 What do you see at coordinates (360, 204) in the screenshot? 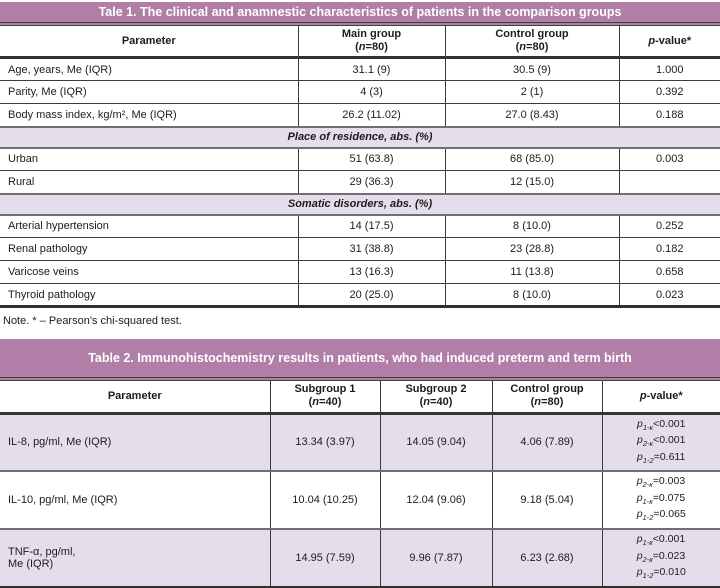
I see `section-row-somatic: Somatic disorders, abs. (%)` at bounding box center [360, 204].